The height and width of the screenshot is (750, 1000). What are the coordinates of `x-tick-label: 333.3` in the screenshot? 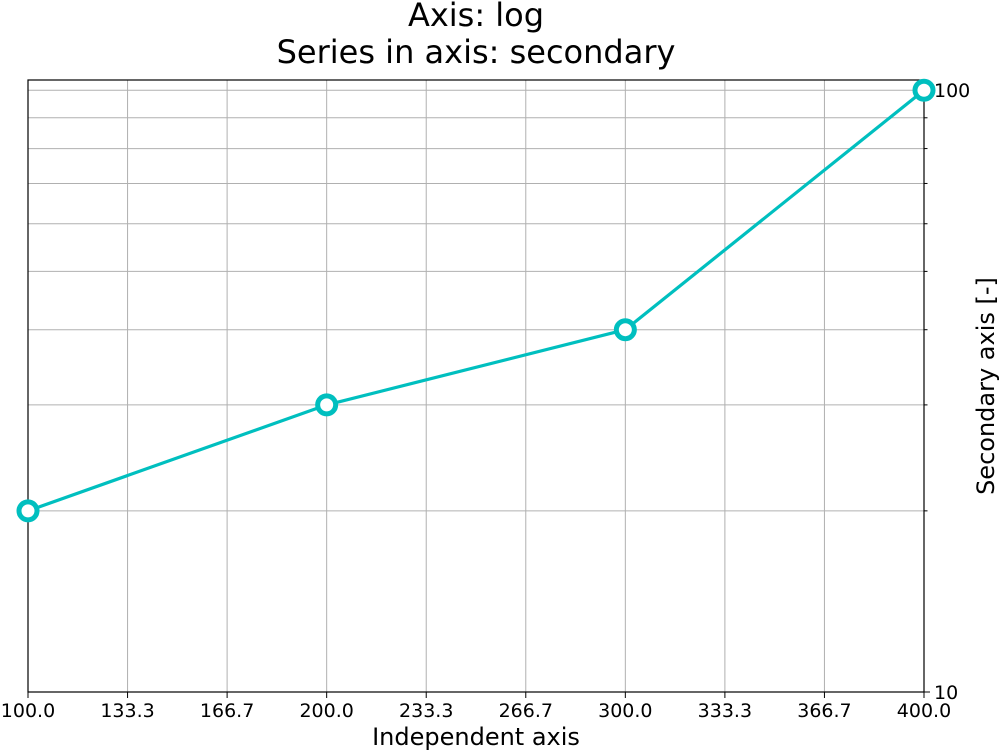 It's located at (725, 711).